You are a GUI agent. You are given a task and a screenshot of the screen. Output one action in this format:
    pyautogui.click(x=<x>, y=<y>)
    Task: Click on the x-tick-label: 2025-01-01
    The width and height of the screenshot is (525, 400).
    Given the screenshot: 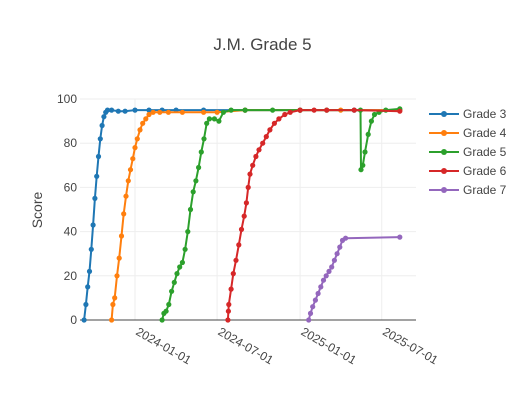 What is the action you would take?
    pyautogui.click(x=329, y=345)
    